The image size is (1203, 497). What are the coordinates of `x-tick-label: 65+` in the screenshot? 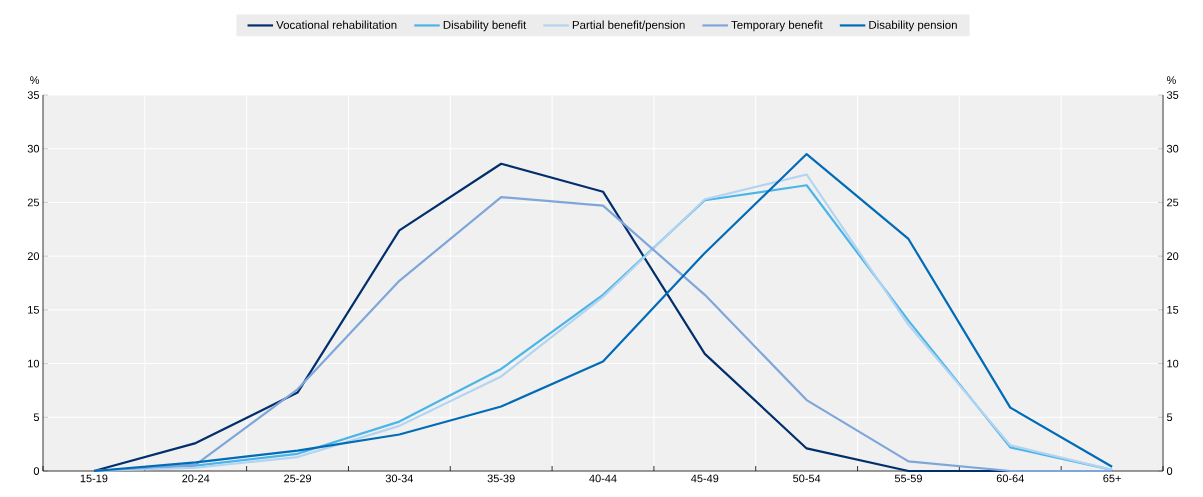 It's located at (1112, 478).